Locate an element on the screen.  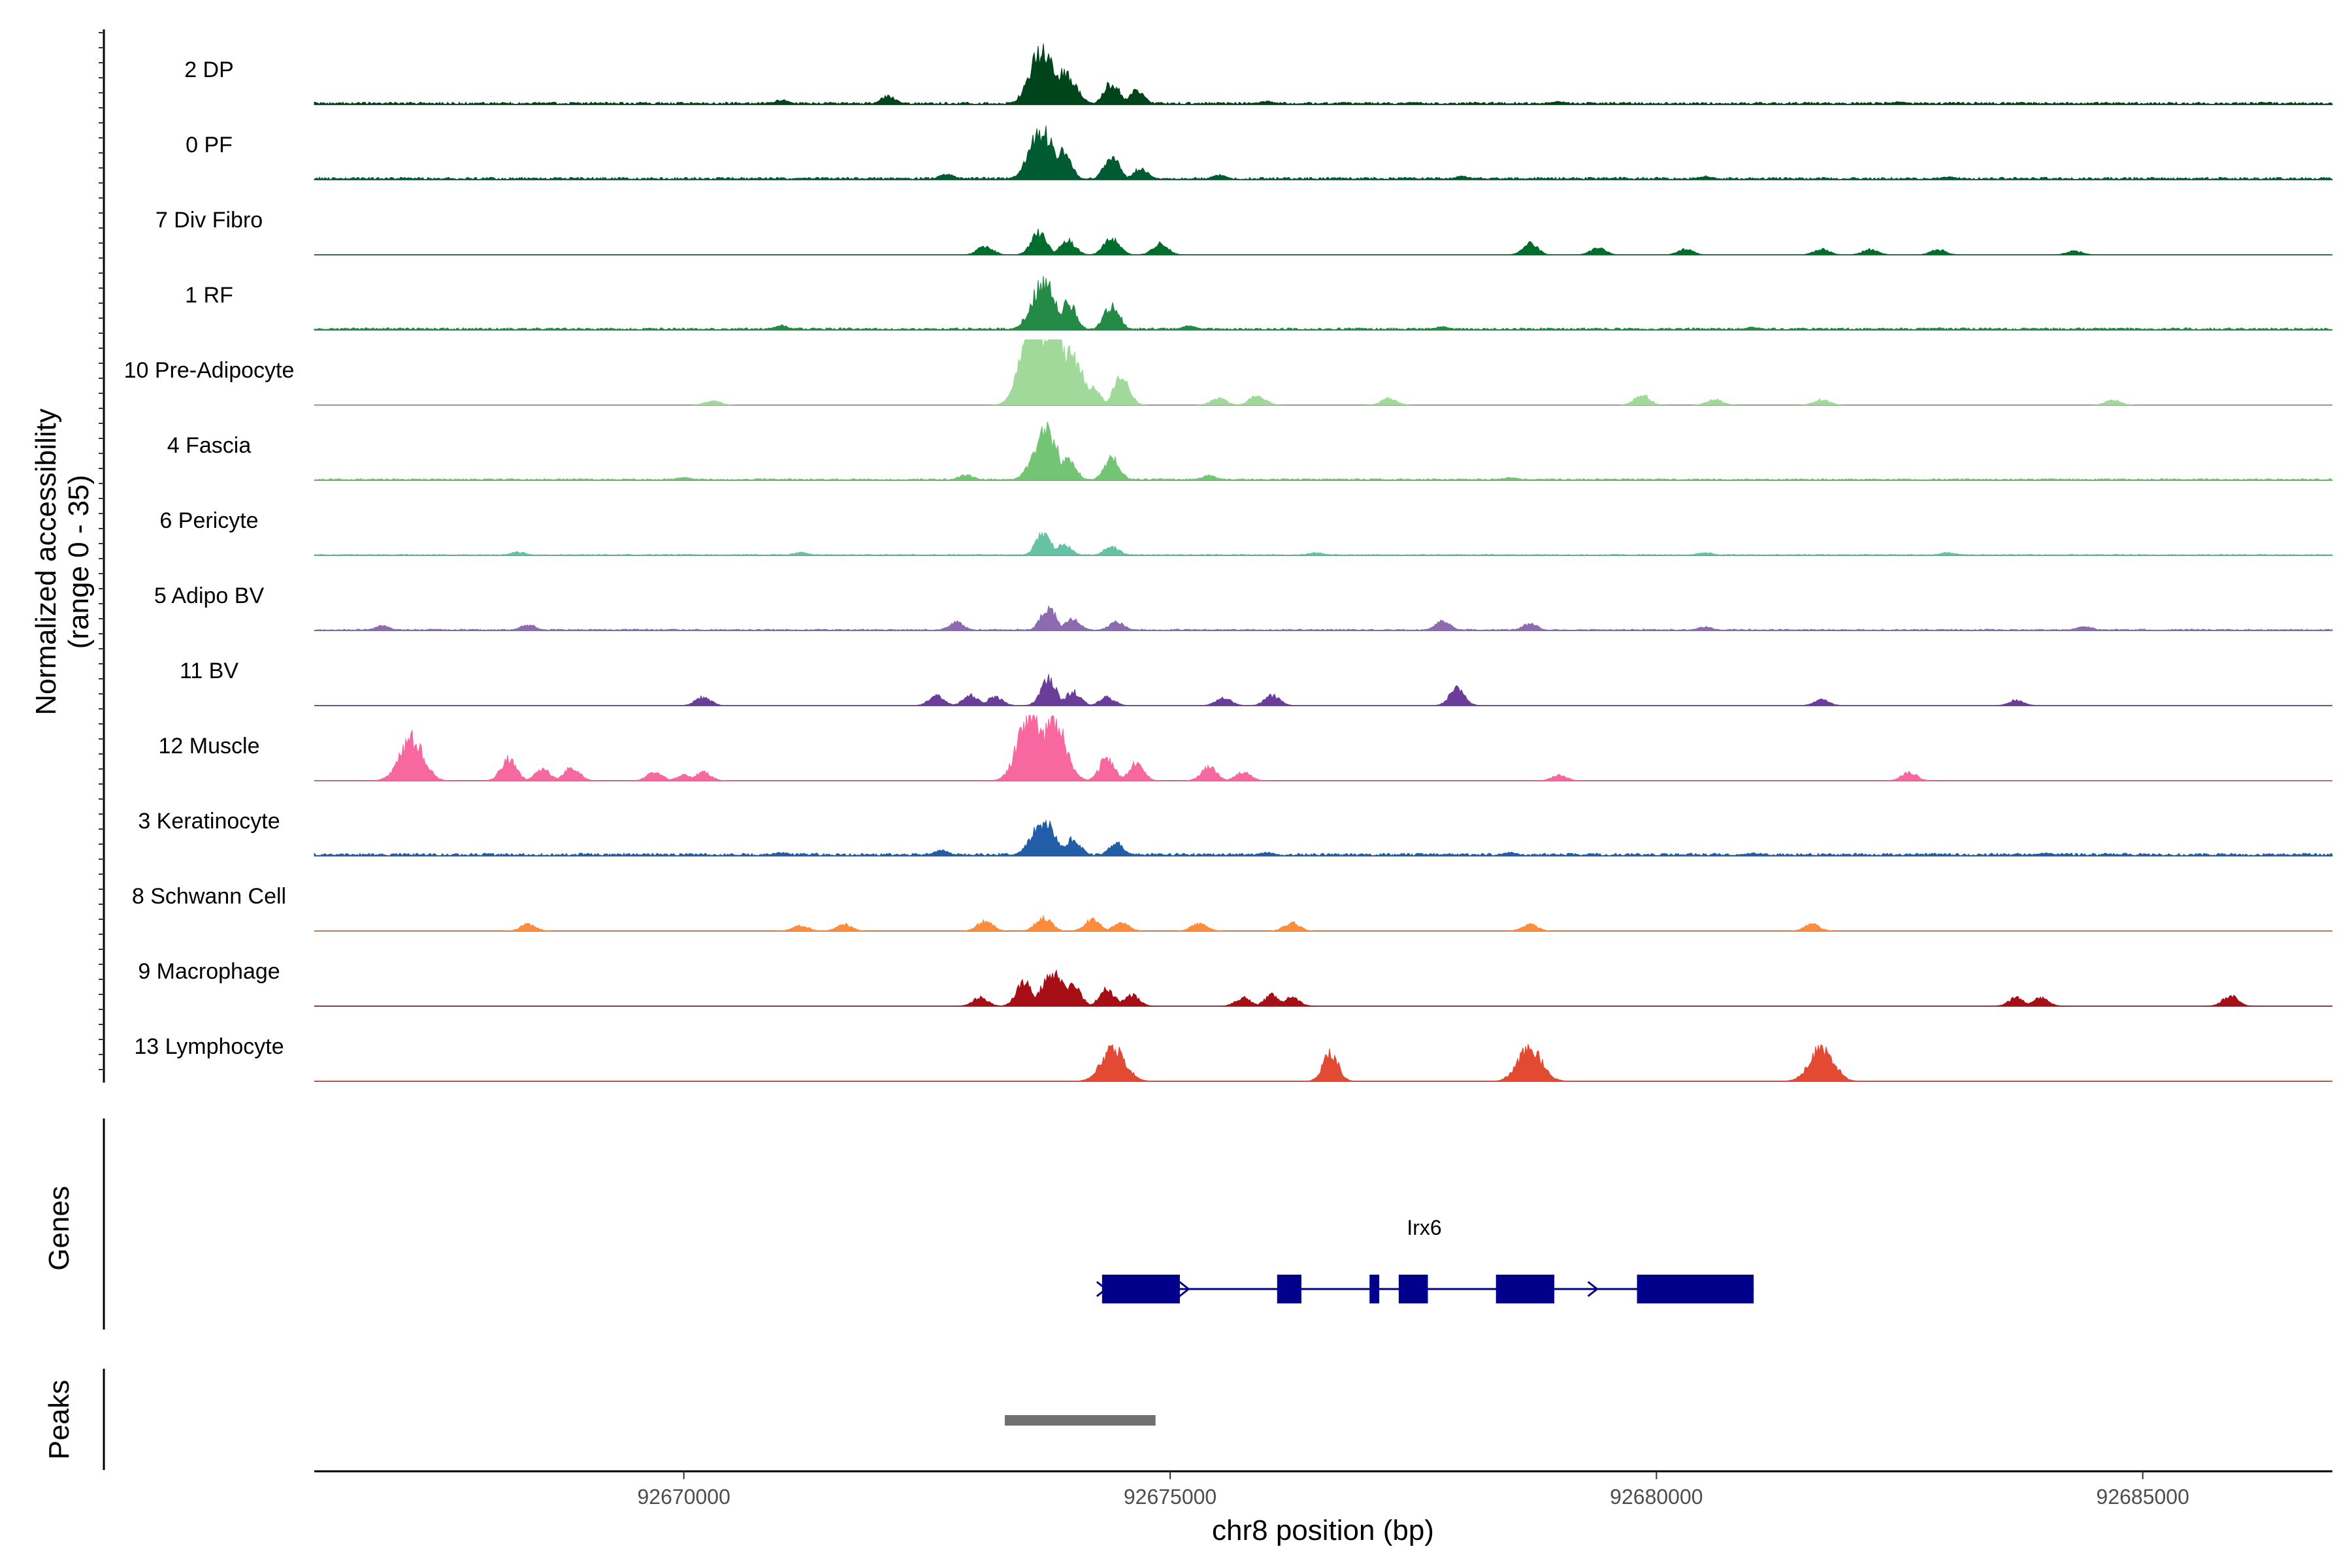
track-8-schwann-cell: 8 Schwann Cell is located at coordinates (1232, 908).